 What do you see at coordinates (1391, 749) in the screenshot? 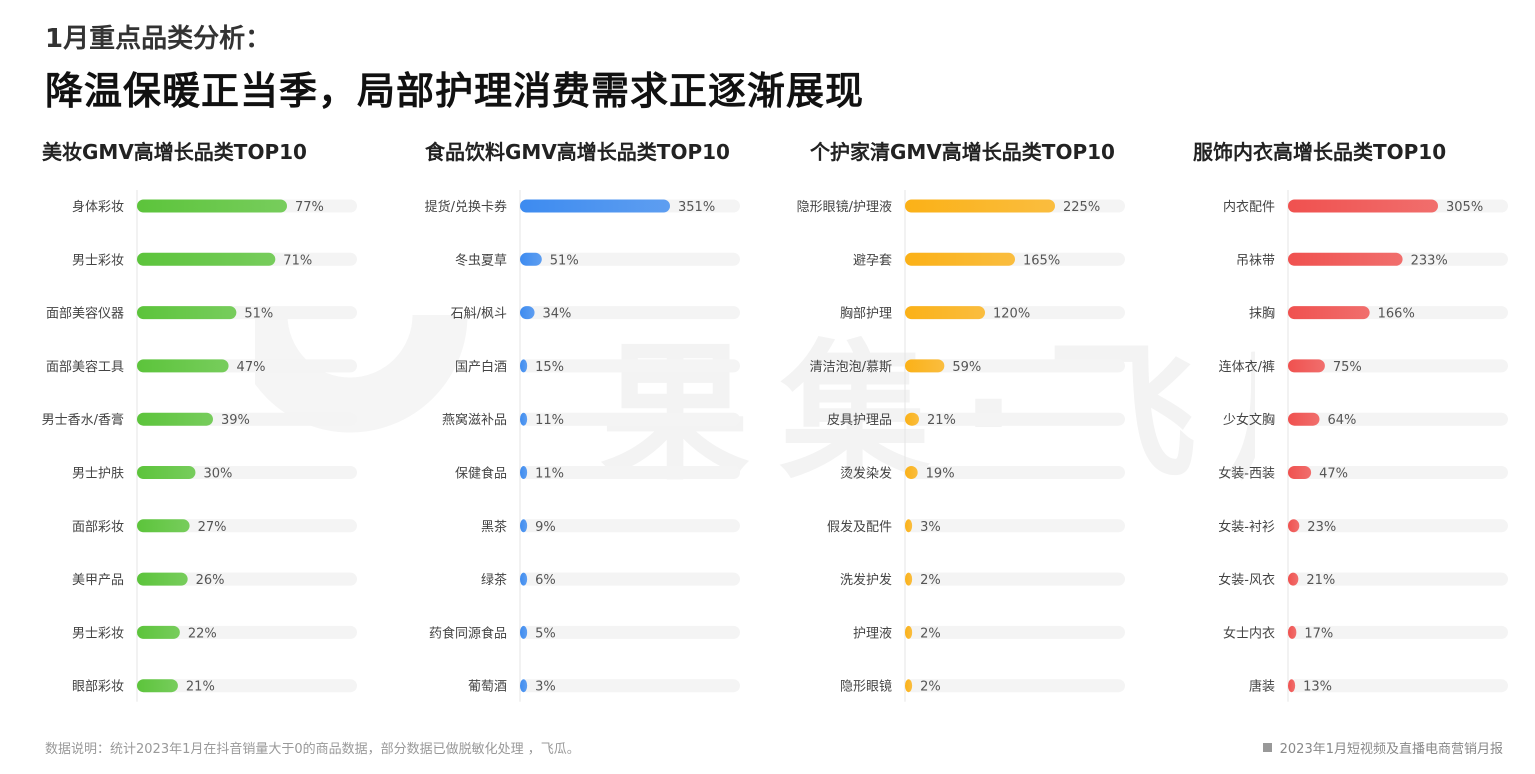
I see `report-label: 2023年1月短视频及直播电商营销月报` at bounding box center [1391, 749].